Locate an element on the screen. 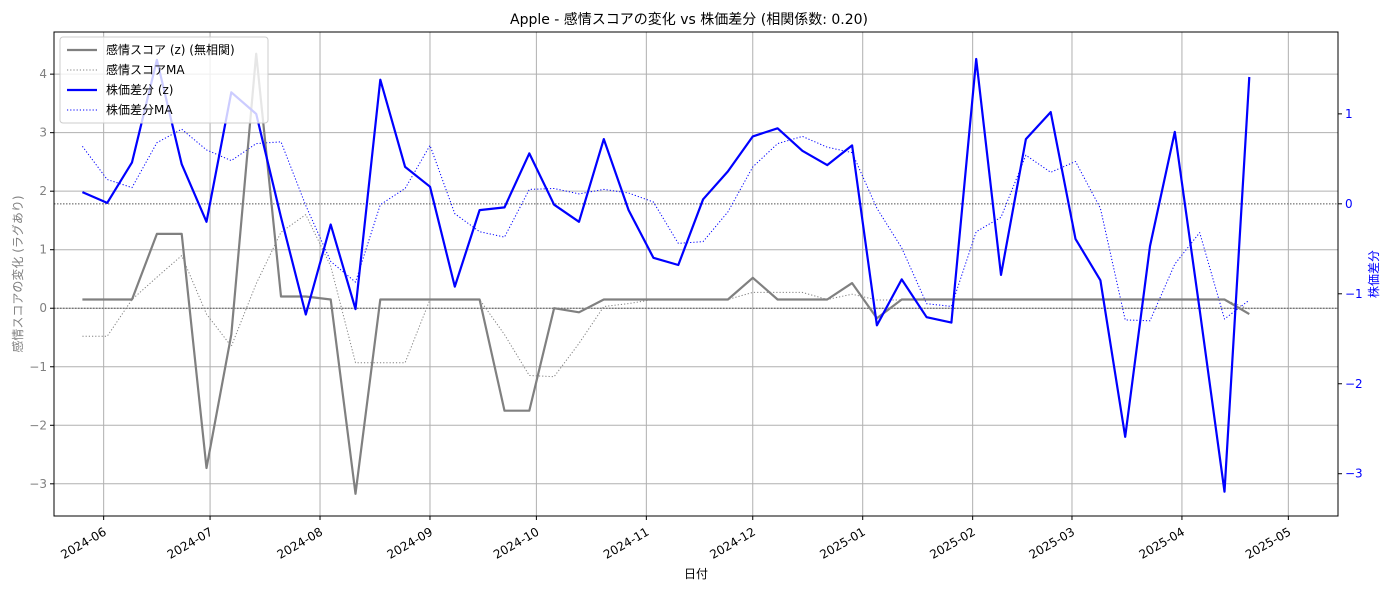 This screenshot has height=590, width=1390. right-tick-label: −2 is located at coordinates (1354, 384).